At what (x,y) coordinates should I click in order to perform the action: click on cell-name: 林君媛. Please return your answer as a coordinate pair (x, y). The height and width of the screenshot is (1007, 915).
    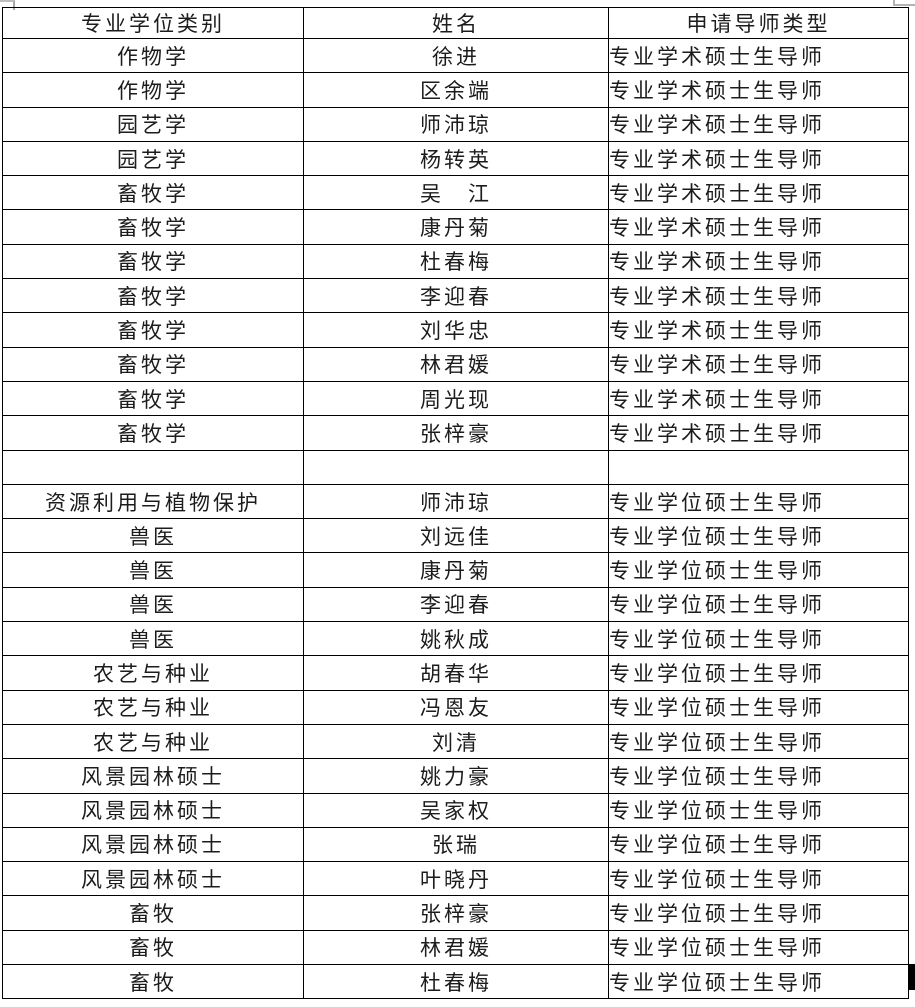
    Looking at the image, I should click on (456, 364).